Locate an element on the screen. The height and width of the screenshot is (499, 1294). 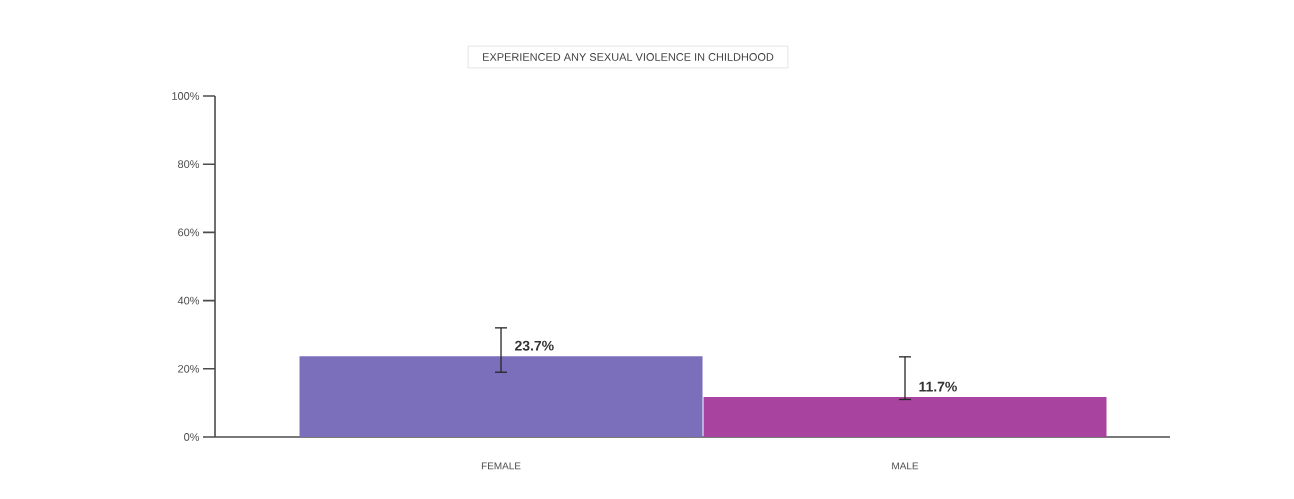
chart-title: EXPERIENCED ANY SEXUAL VIOLENCE IN CHILDHOOD is located at coordinates (628, 57).